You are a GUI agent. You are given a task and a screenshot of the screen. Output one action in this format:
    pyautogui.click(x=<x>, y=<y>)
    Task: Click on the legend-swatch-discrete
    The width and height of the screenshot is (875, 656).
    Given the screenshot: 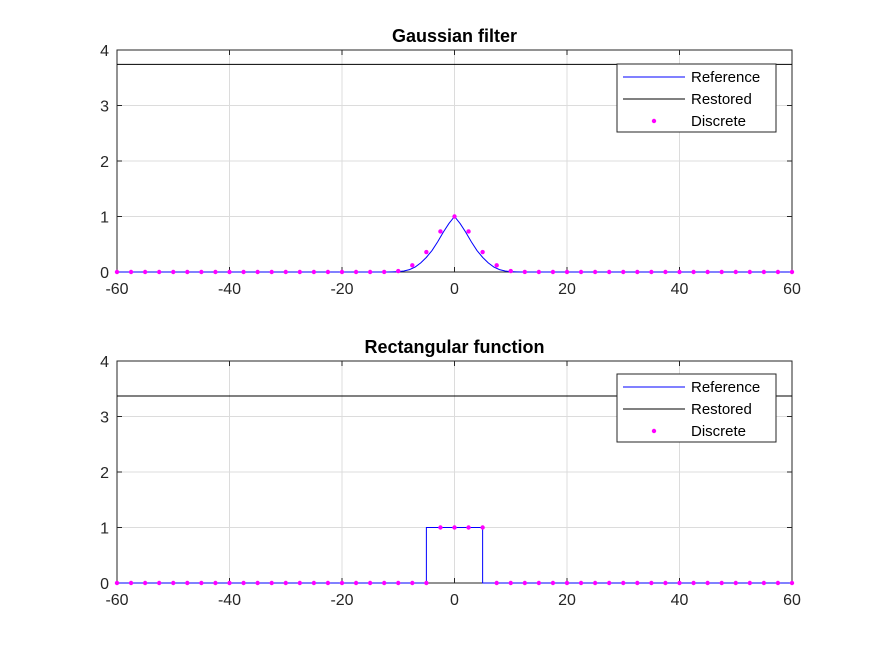 What is the action you would take?
    pyautogui.click(x=654, y=121)
    